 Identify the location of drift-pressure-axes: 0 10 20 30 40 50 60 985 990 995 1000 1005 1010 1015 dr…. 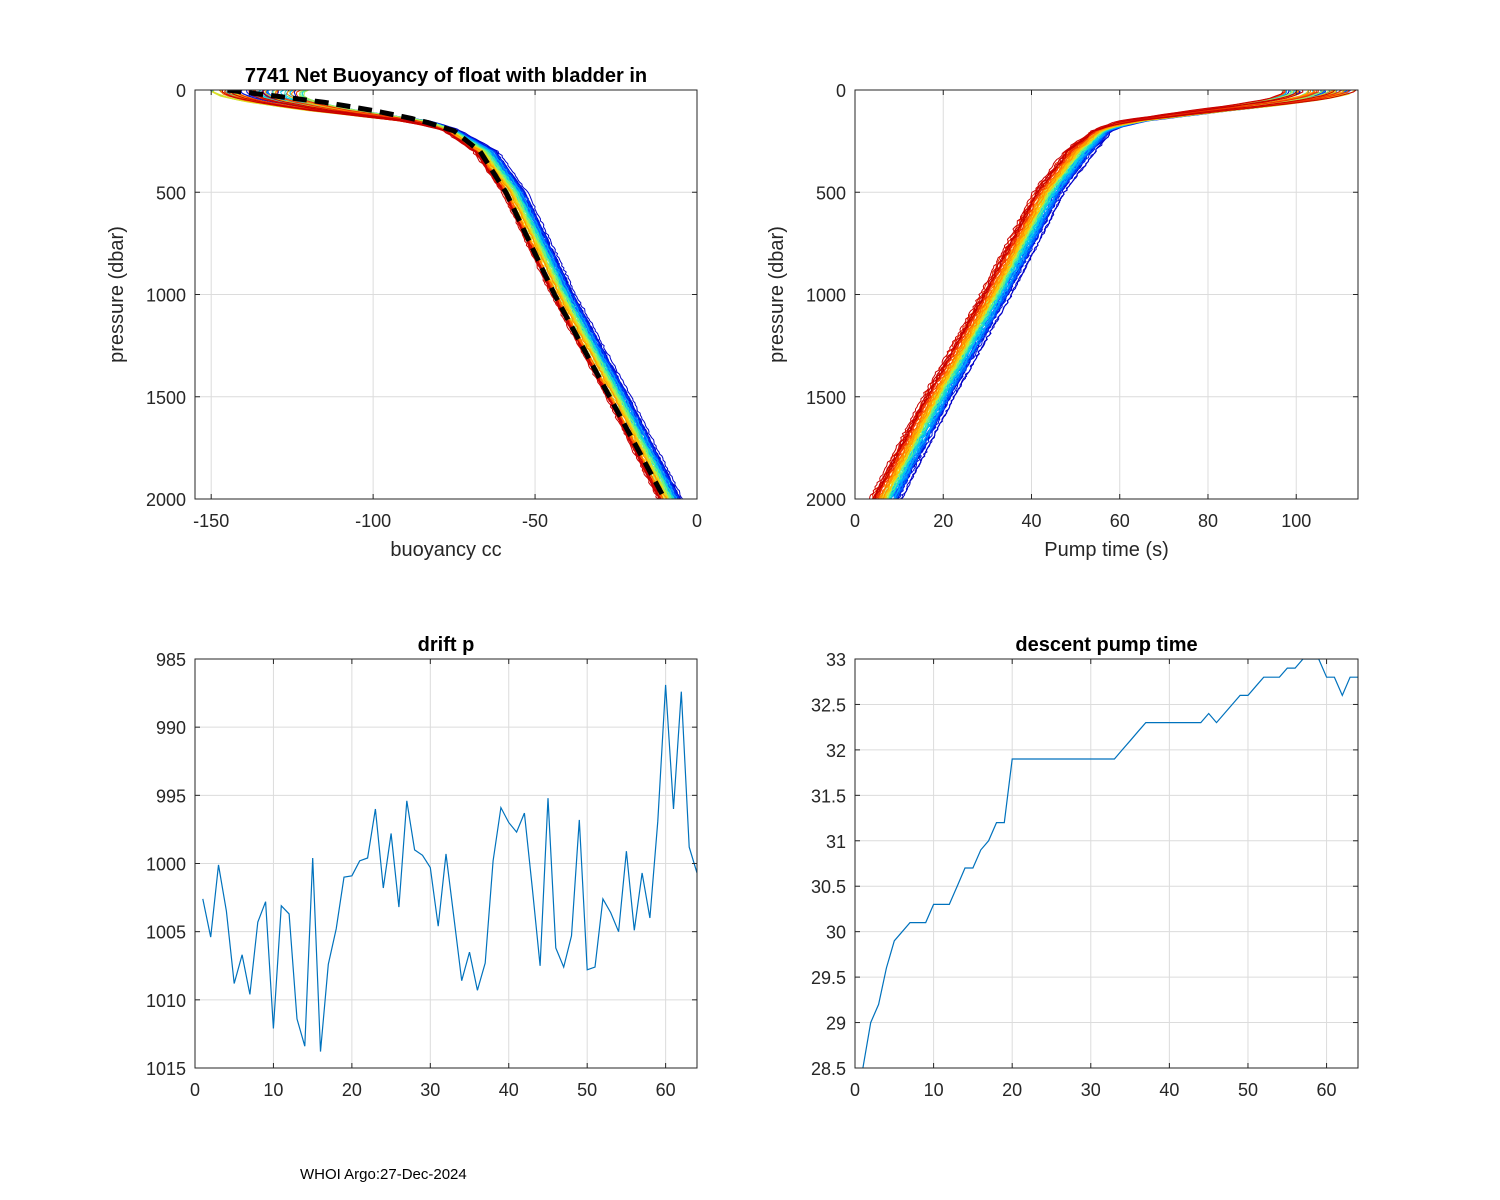
(422, 867).